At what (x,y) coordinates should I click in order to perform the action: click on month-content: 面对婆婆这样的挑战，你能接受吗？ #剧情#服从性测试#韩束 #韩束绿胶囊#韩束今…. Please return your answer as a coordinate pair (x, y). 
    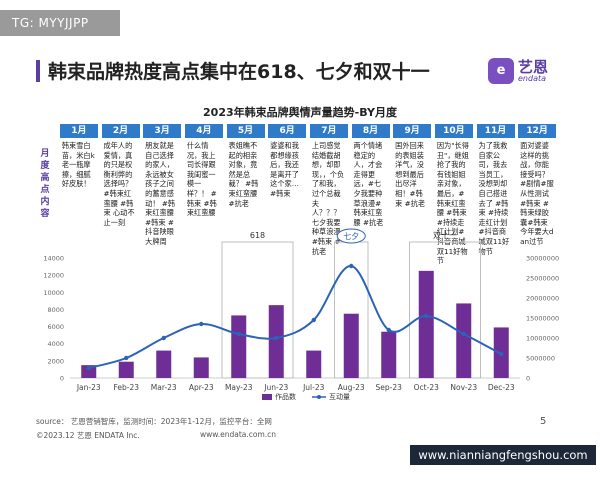
    Looking at the image, I should click on (537, 193).